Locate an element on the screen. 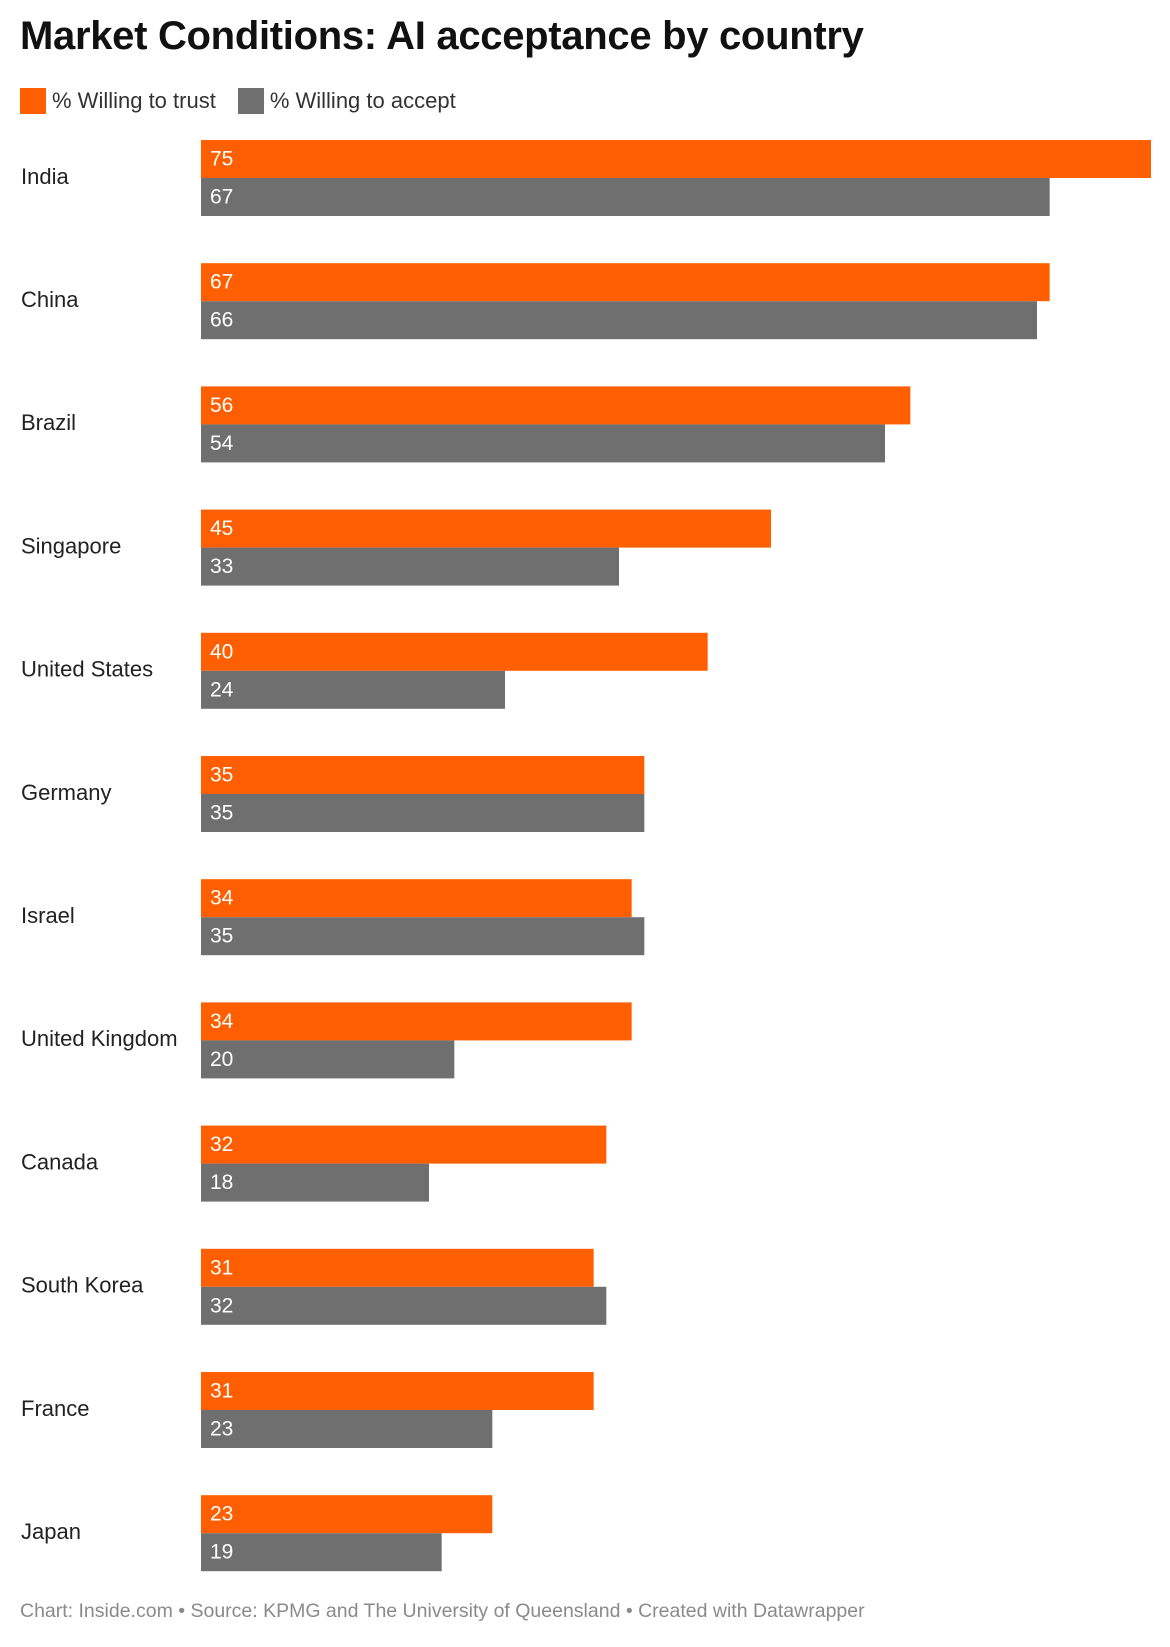 The width and height of the screenshot is (1170, 1647). value-label-accept: 32 is located at coordinates (221, 1305).